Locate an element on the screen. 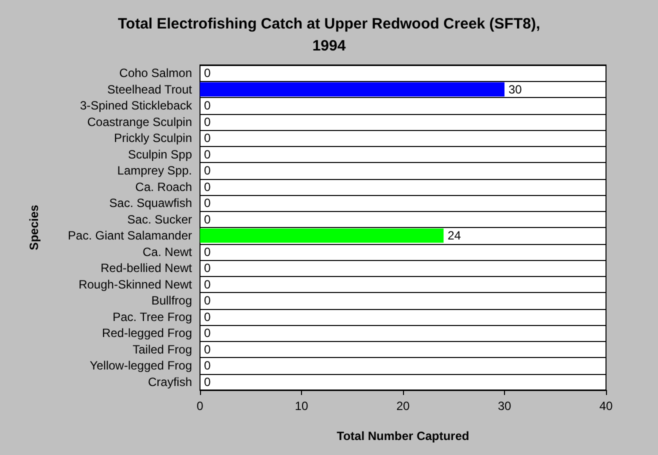 This screenshot has height=455, width=658. y-tick-label: Yellow-legged Frog is located at coordinates (141, 365).